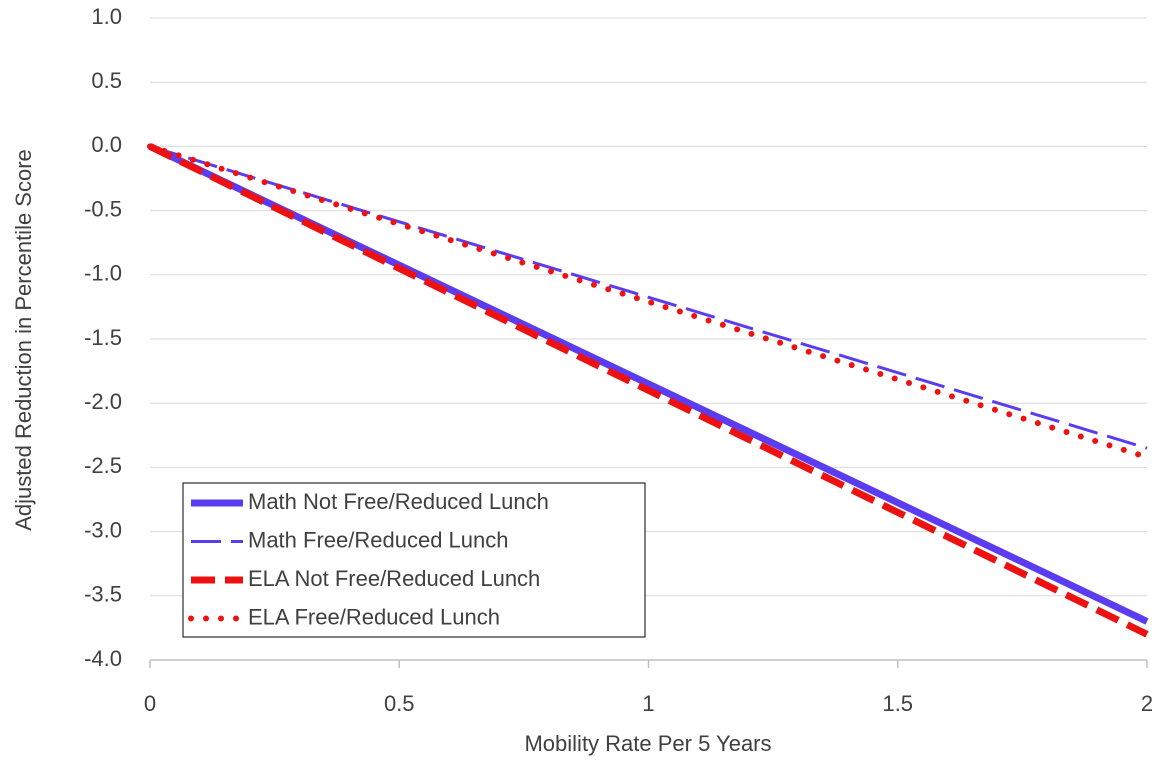 The image size is (1157, 765). What do you see at coordinates (414, 560) in the screenshot?
I see `legend-box` at bounding box center [414, 560].